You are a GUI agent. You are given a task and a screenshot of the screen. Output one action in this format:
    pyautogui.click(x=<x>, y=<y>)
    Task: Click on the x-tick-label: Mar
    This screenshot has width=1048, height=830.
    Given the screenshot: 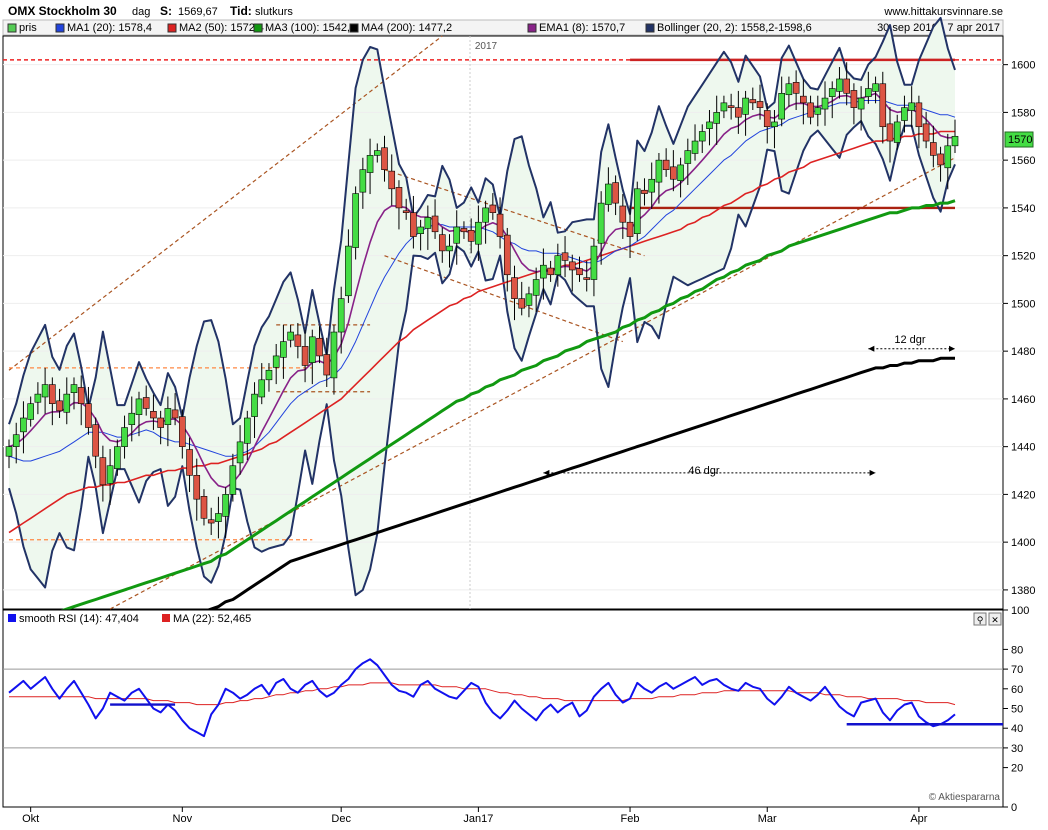 What is the action you would take?
    pyautogui.click(x=767, y=819)
    